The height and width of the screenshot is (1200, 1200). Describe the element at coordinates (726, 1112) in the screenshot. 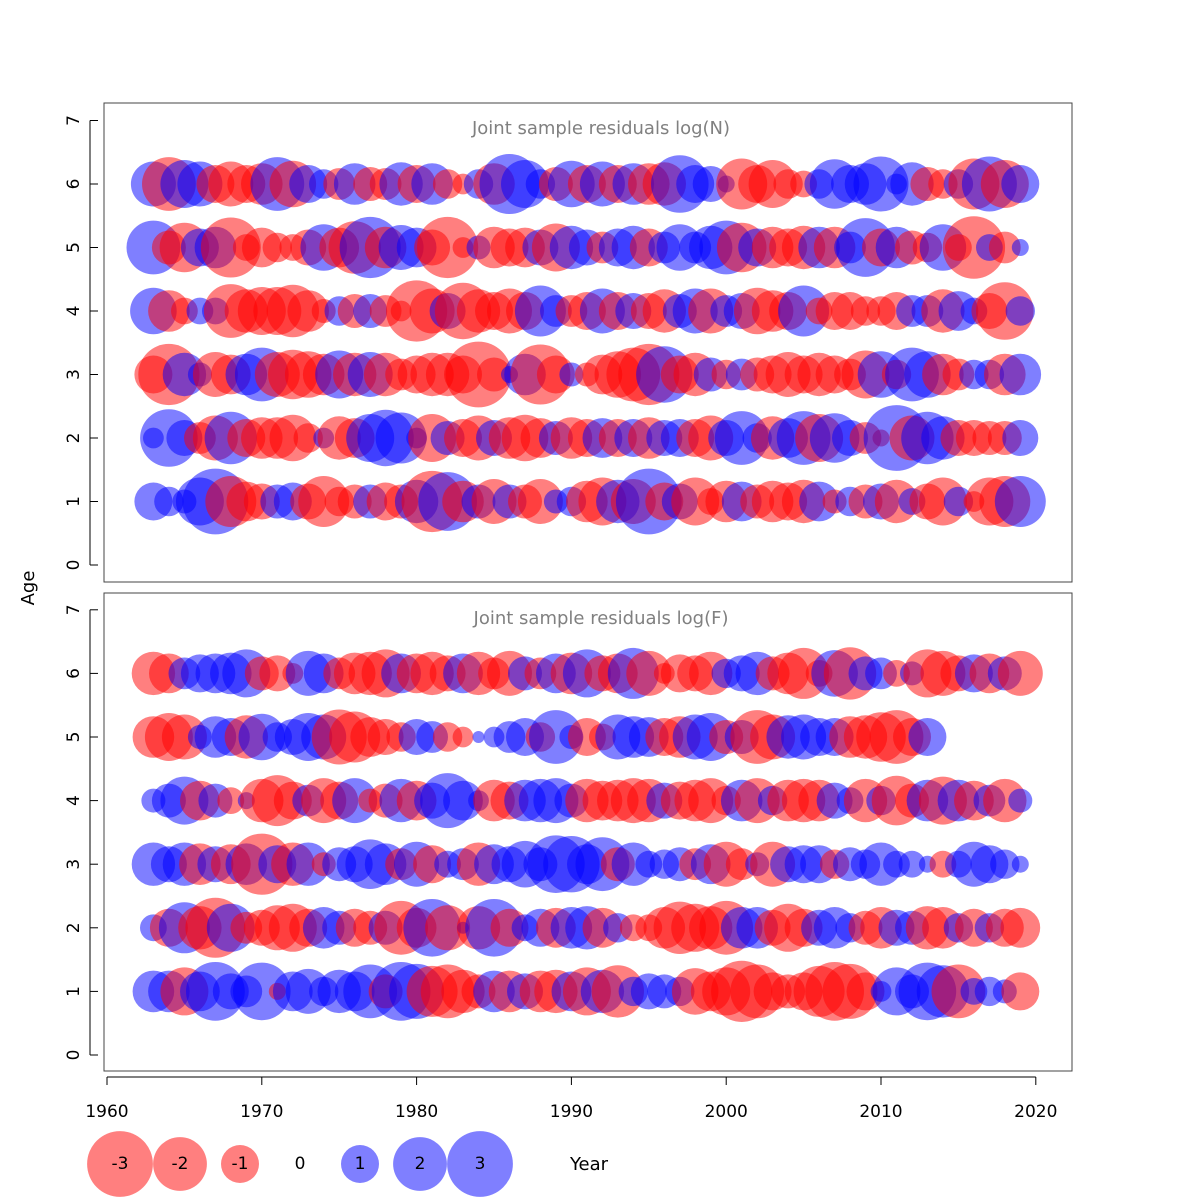

I see `x-tick-label: 2000` at that location.